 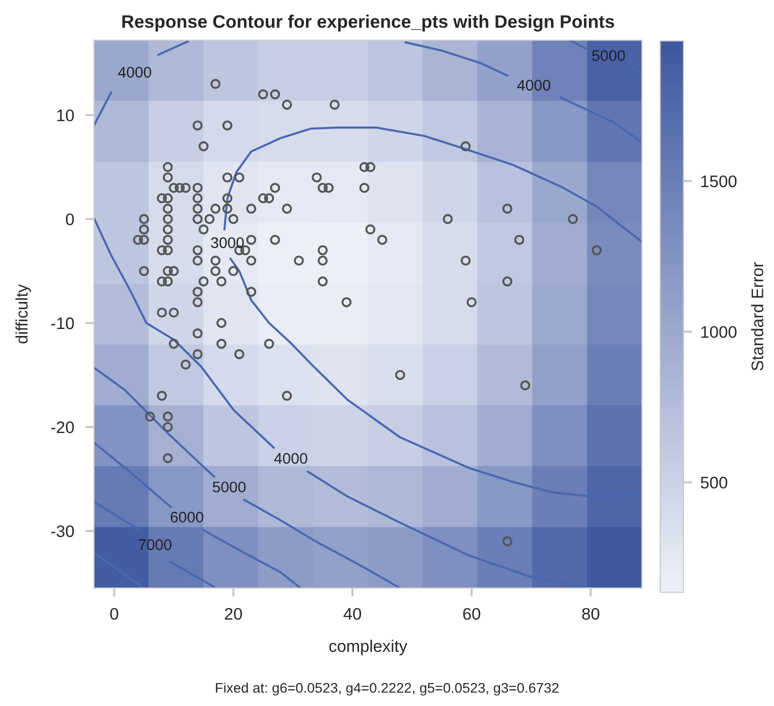 I want to click on y-tick-label: 10, so click(x=65, y=115).